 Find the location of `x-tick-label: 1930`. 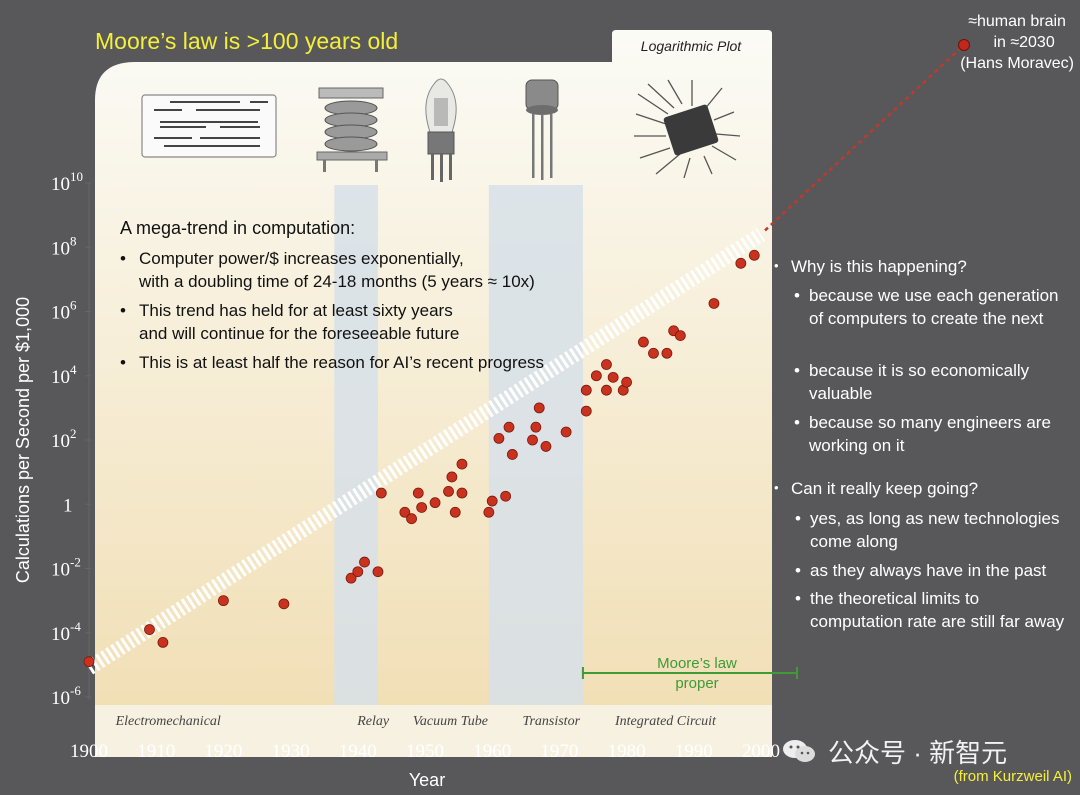

x-tick-label: 1930 is located at coordinates (291, 751).